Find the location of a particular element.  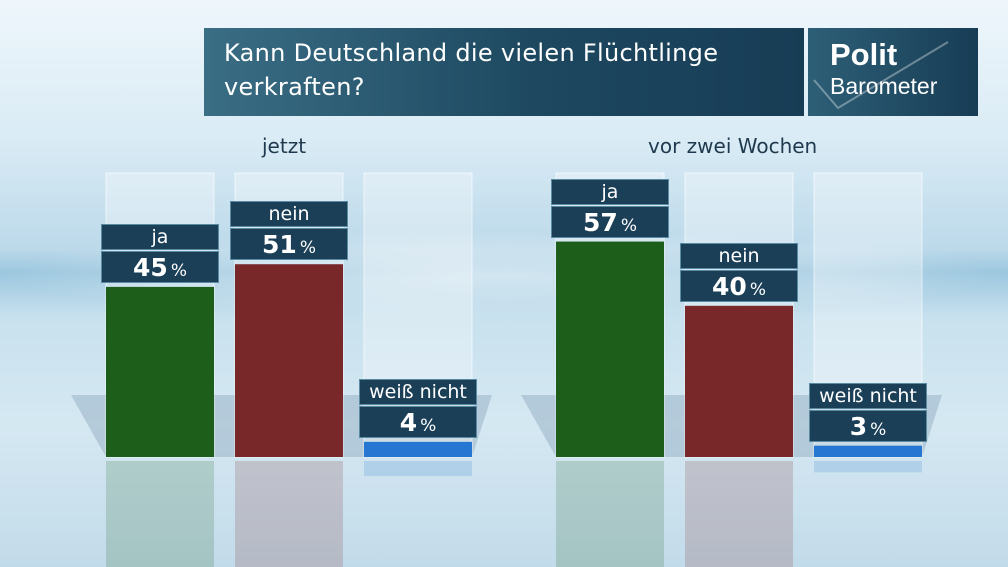

group-label-jetzt: jetzt is located at coordinates (284, 146).